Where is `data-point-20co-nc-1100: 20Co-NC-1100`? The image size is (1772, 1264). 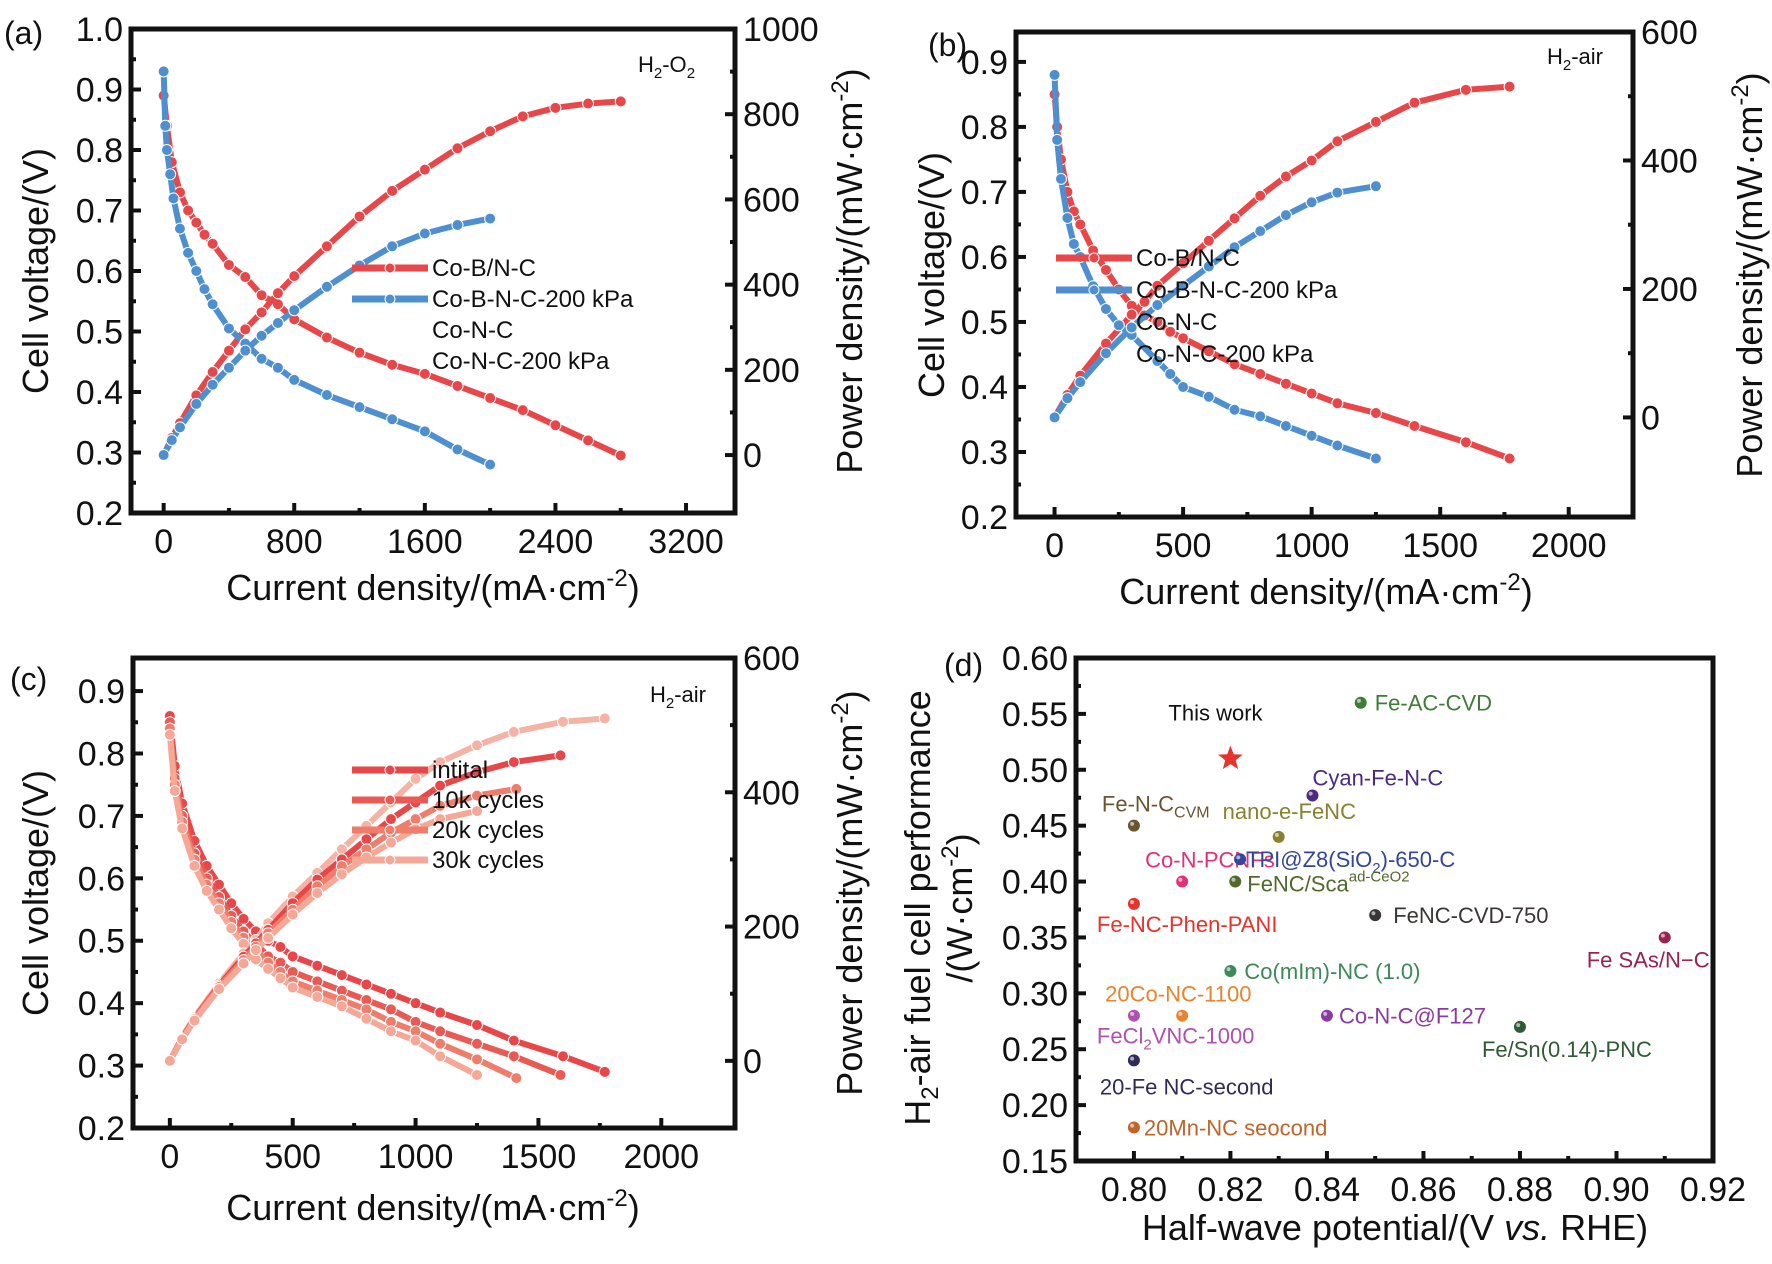 data-point-20co-nc-1100: 20Co-NC-1100 is located at coordinates (1178, 1002).